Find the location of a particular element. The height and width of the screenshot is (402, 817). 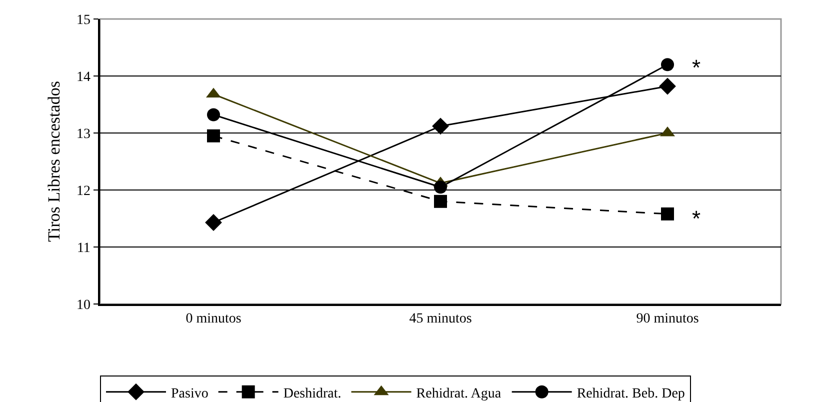

y-tick-label: 13 is located at coordinates (83, 134).